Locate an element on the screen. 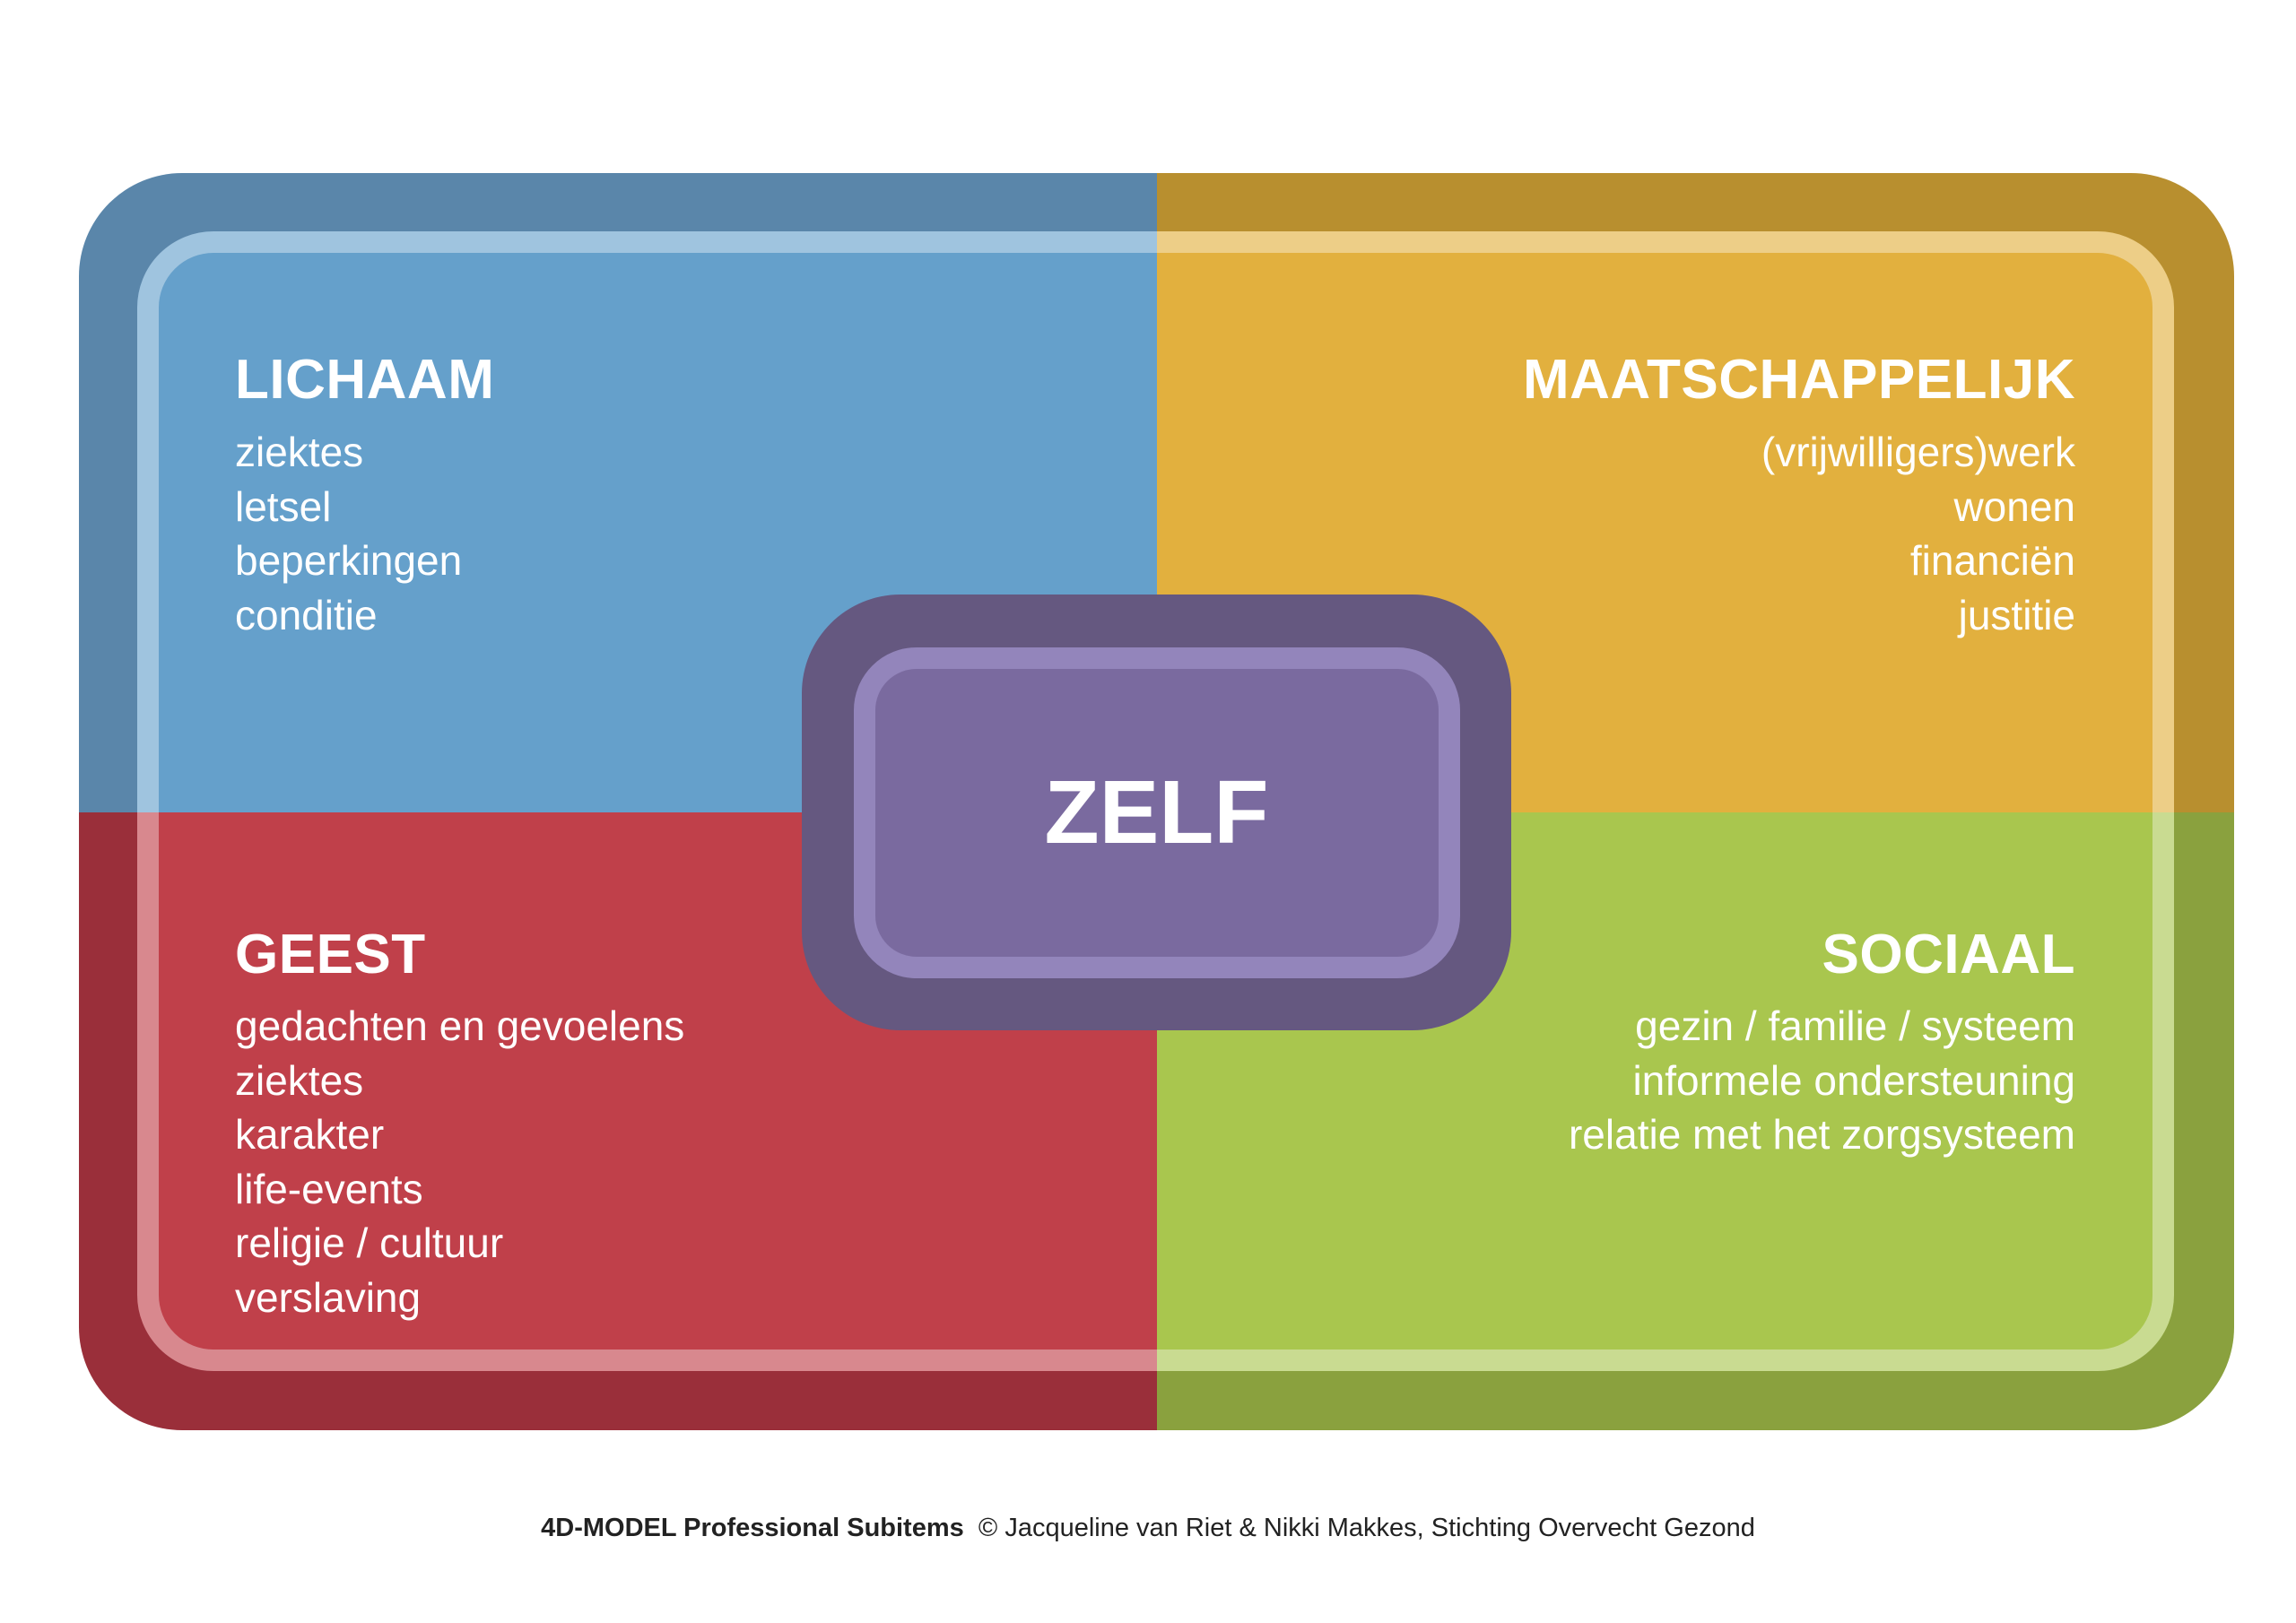 The image size is (2296, 1623). list-item: letsel is located at coordinates (283, 506).